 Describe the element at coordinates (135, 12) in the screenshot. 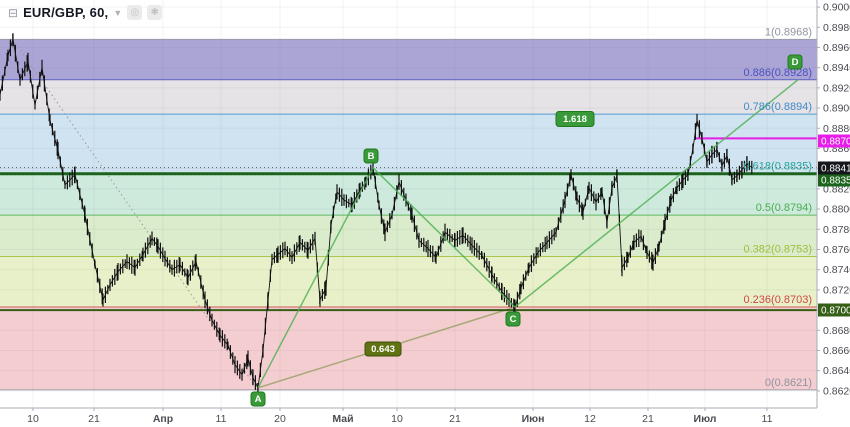

I see `eye-icon: ◎` at that location.